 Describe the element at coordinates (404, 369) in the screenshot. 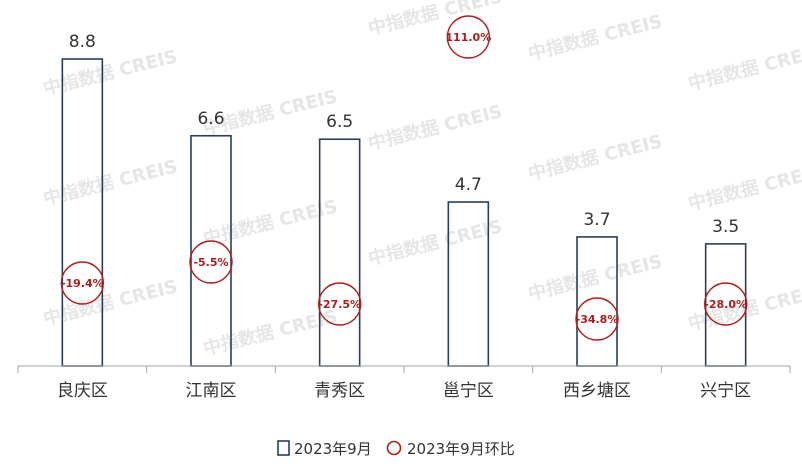

I see `x-axis-ticks` at that location.